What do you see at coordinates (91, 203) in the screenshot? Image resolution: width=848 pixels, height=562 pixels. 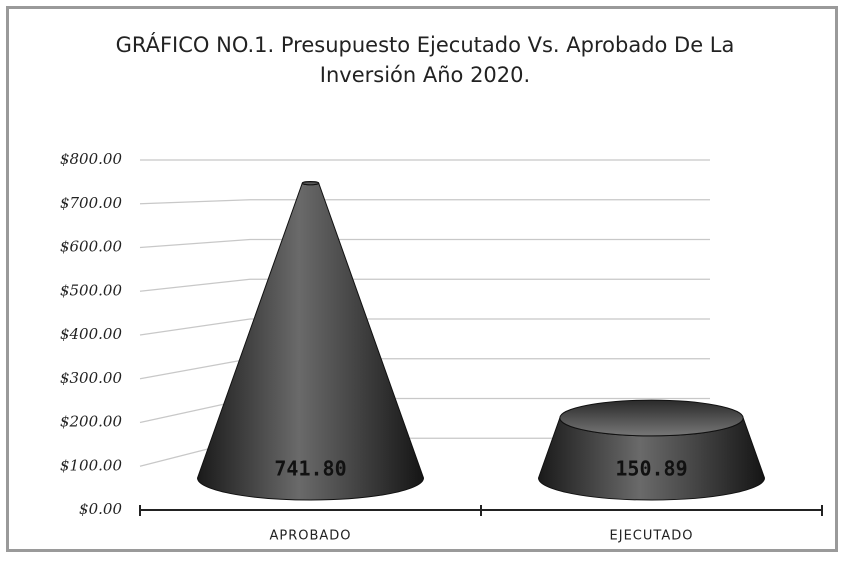 I see `y-tick-label: $700.00` at bounding box center [91, 203].